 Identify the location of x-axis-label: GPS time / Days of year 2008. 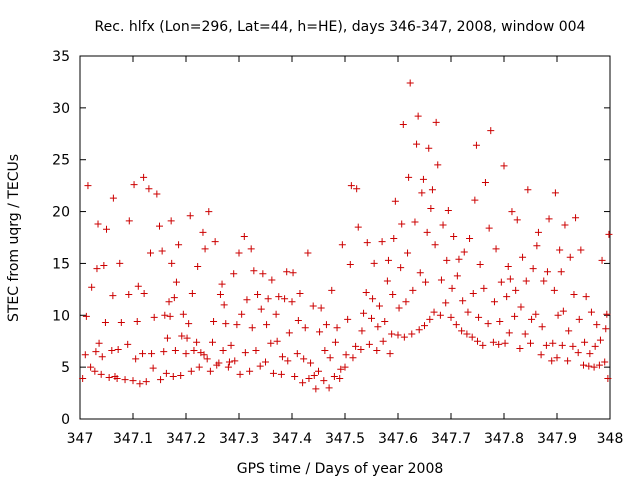
(340, 469).